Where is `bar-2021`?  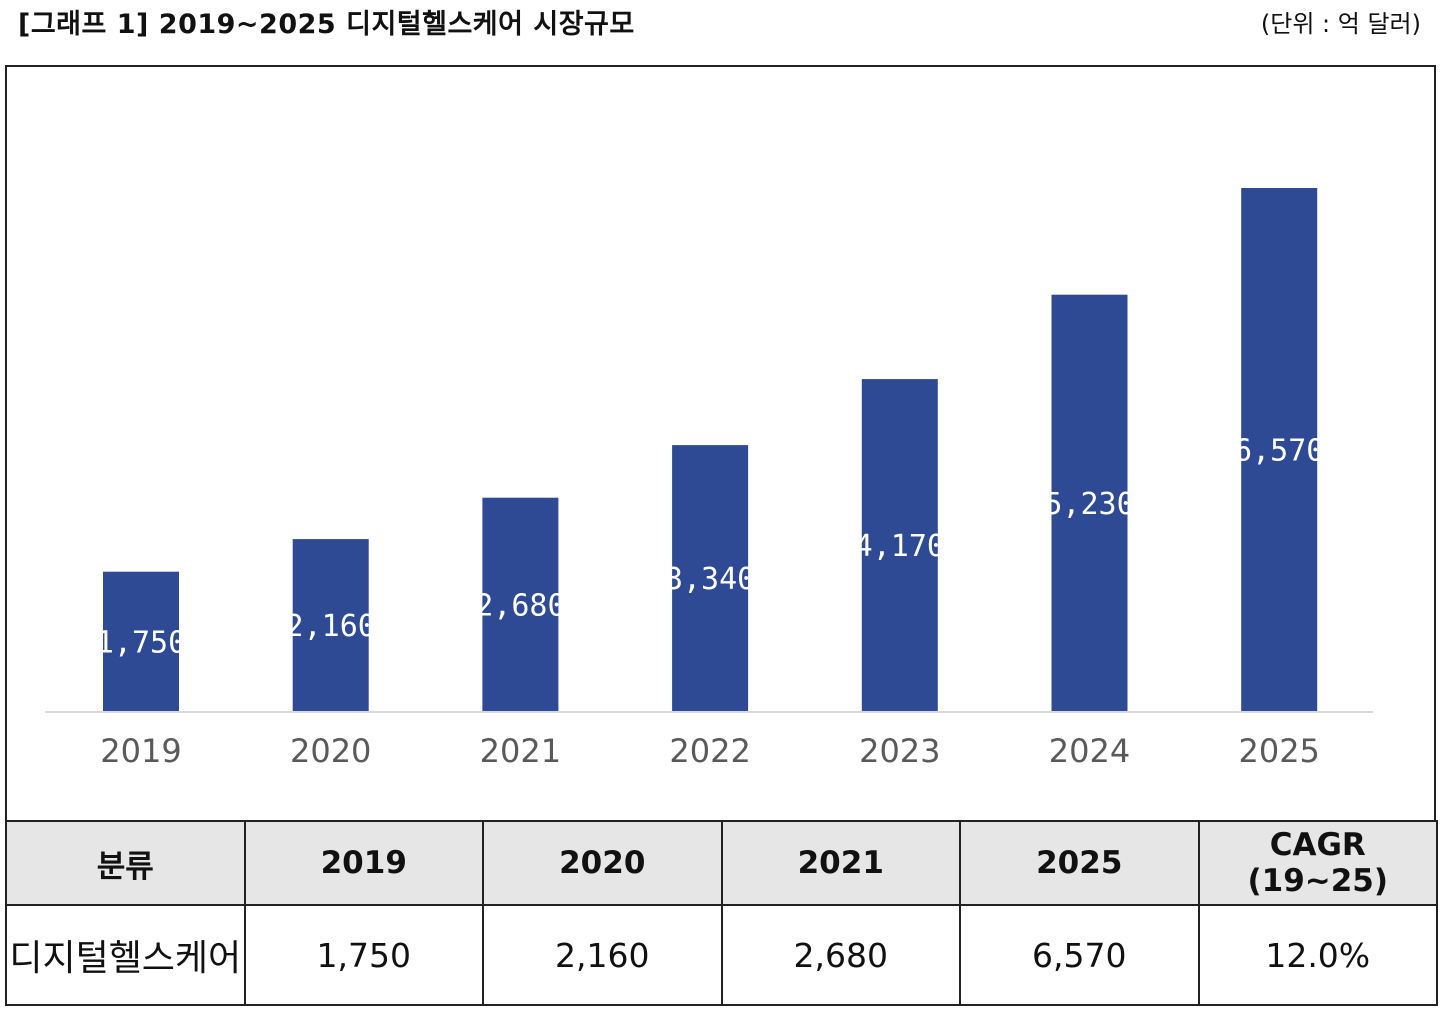 bar-2021 is located at coordinates (520, 604).